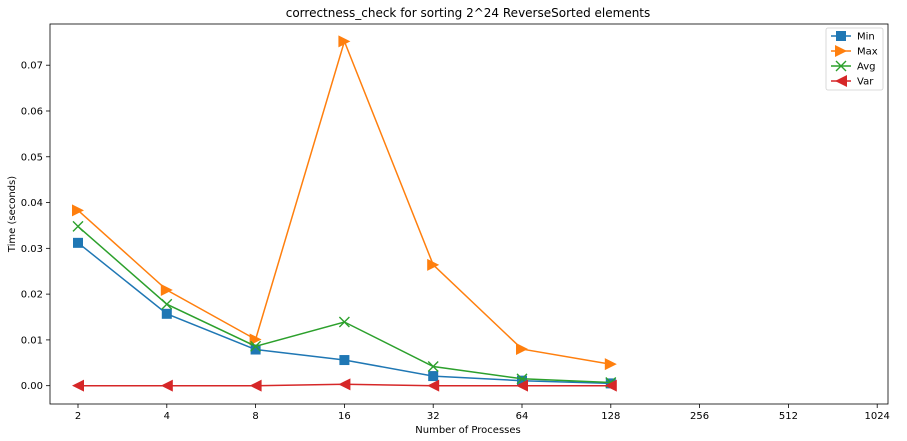 This screenshot has height=441, width=907. I want to click on legend-label: Max, so click(867, 52).